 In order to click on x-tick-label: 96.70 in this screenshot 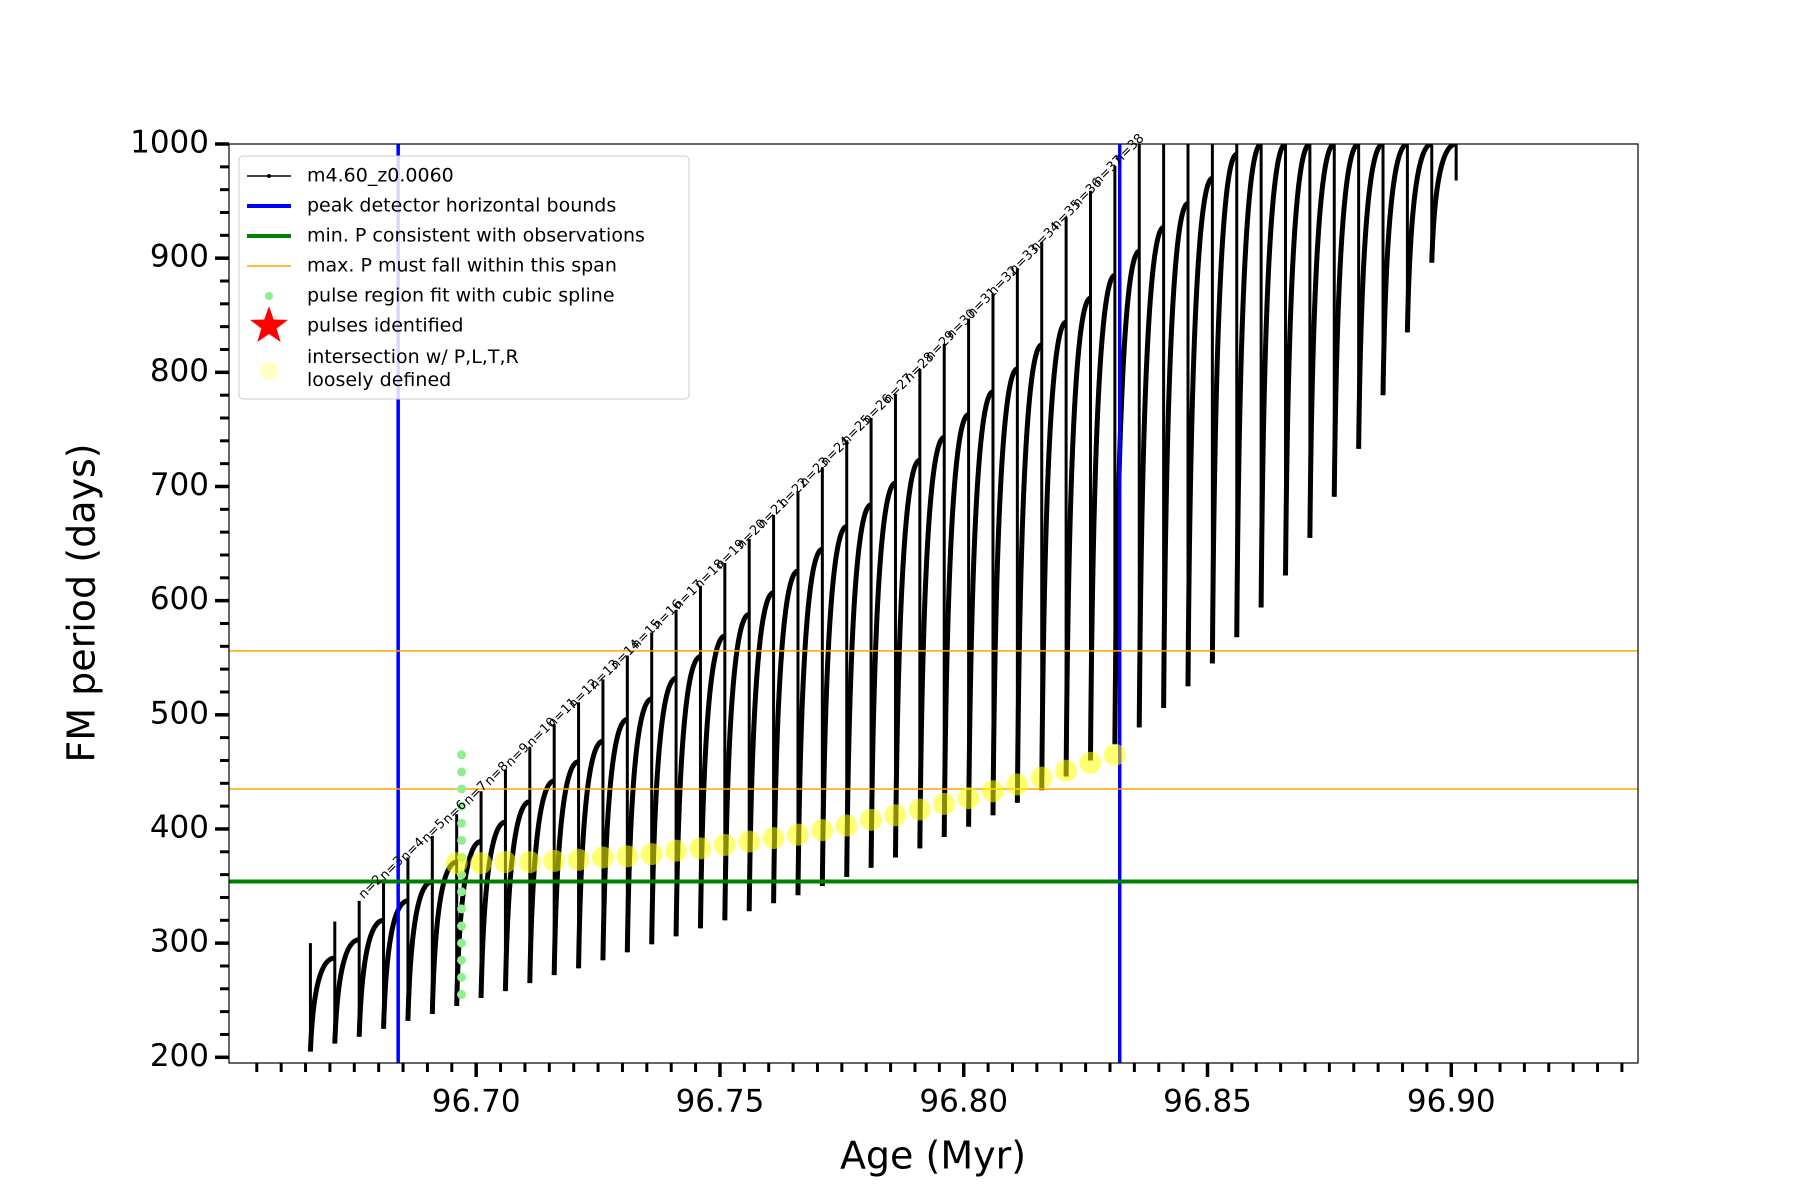, I will do `click(476, 1102)`.